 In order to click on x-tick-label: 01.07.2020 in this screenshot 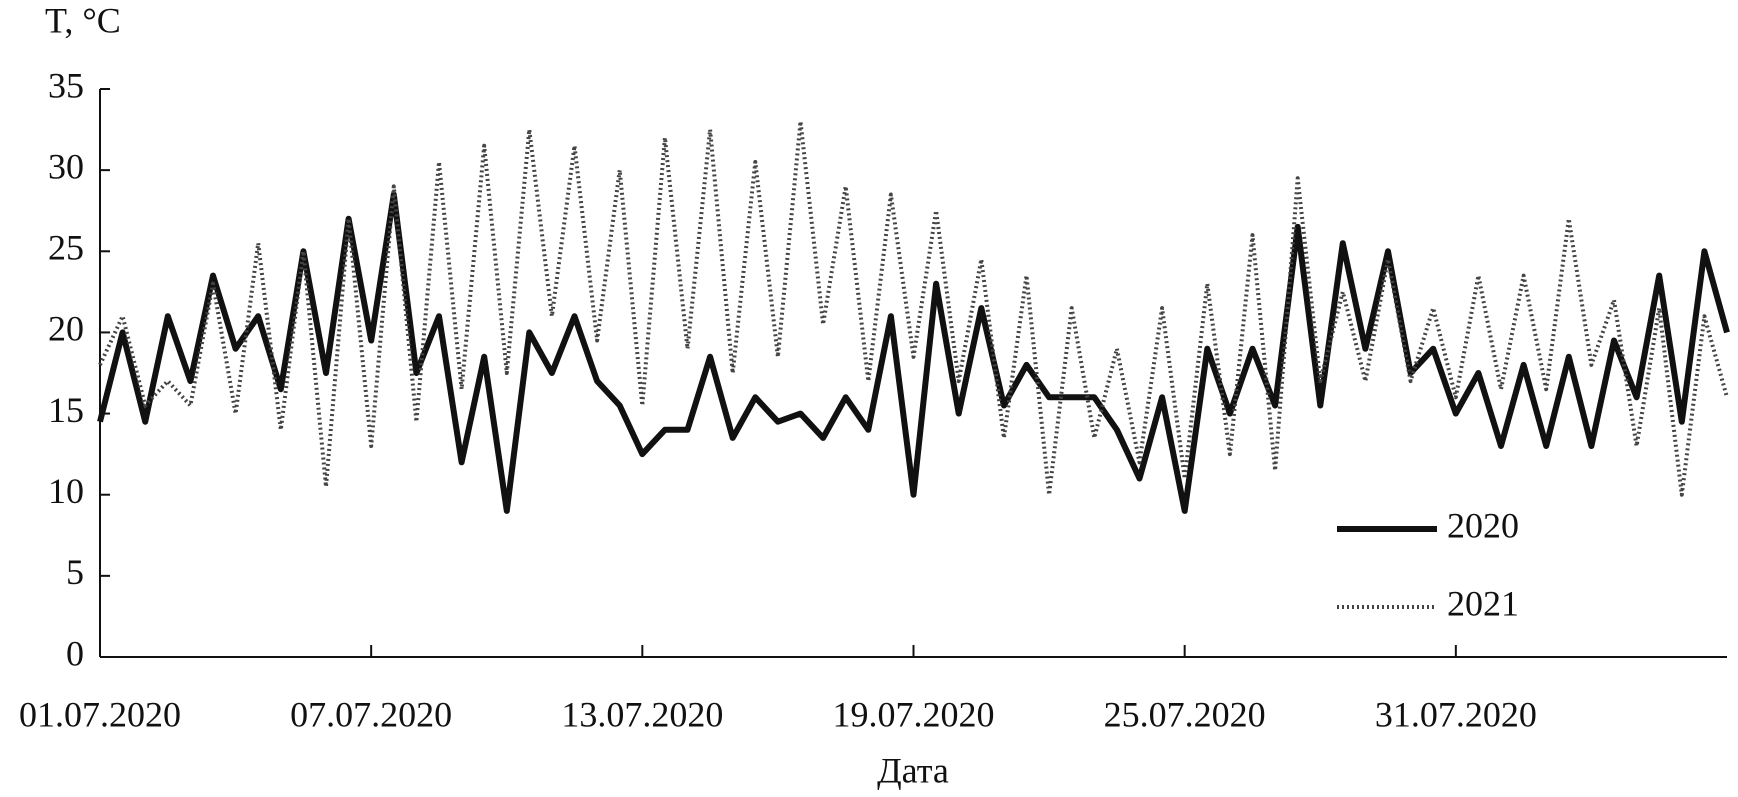, I will do `click(100, 714)`.